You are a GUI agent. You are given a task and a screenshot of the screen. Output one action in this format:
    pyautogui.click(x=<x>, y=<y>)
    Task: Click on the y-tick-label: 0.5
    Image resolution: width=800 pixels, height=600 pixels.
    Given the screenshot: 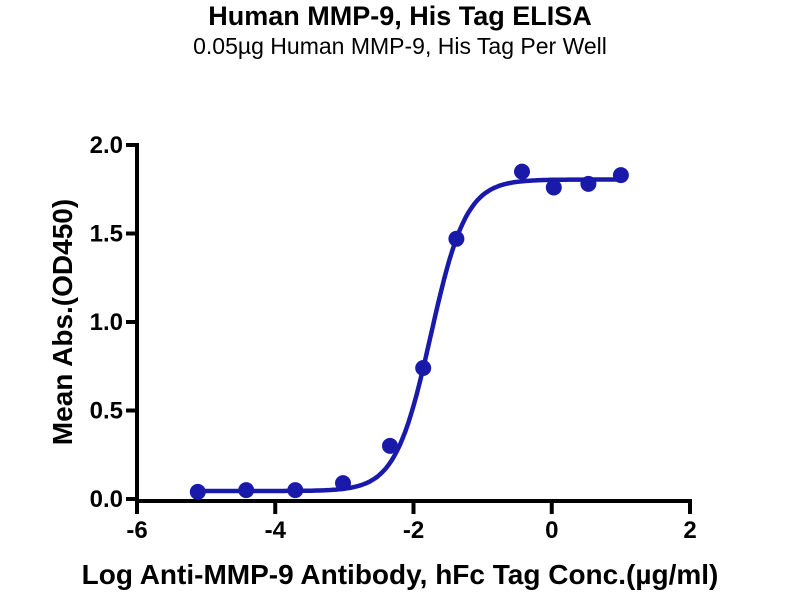 What is the action you would take?
    pyautogui.click(x=106, y=411)
    